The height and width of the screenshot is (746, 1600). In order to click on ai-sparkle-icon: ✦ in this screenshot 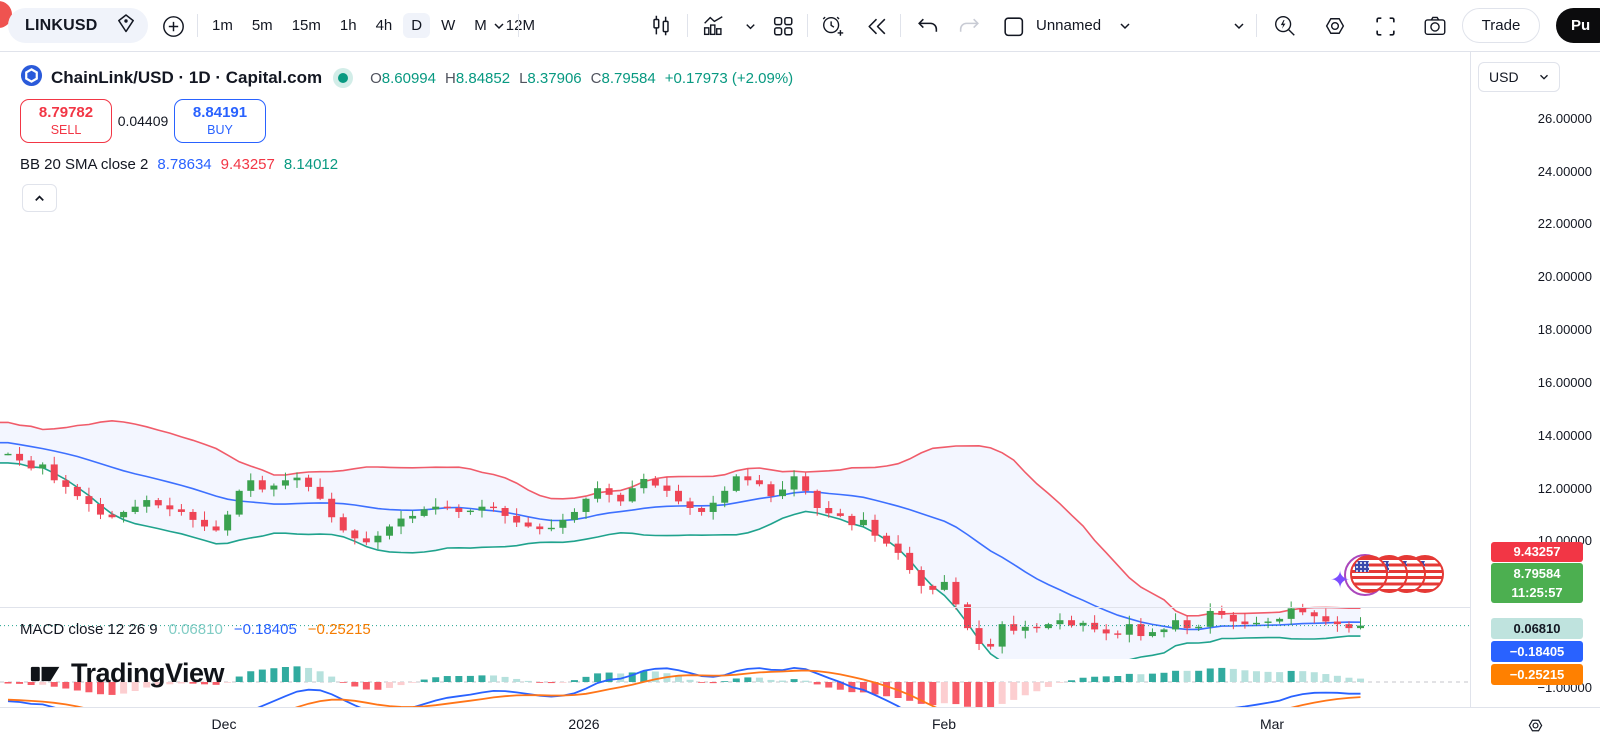, I will do `click(1340, 580)`.